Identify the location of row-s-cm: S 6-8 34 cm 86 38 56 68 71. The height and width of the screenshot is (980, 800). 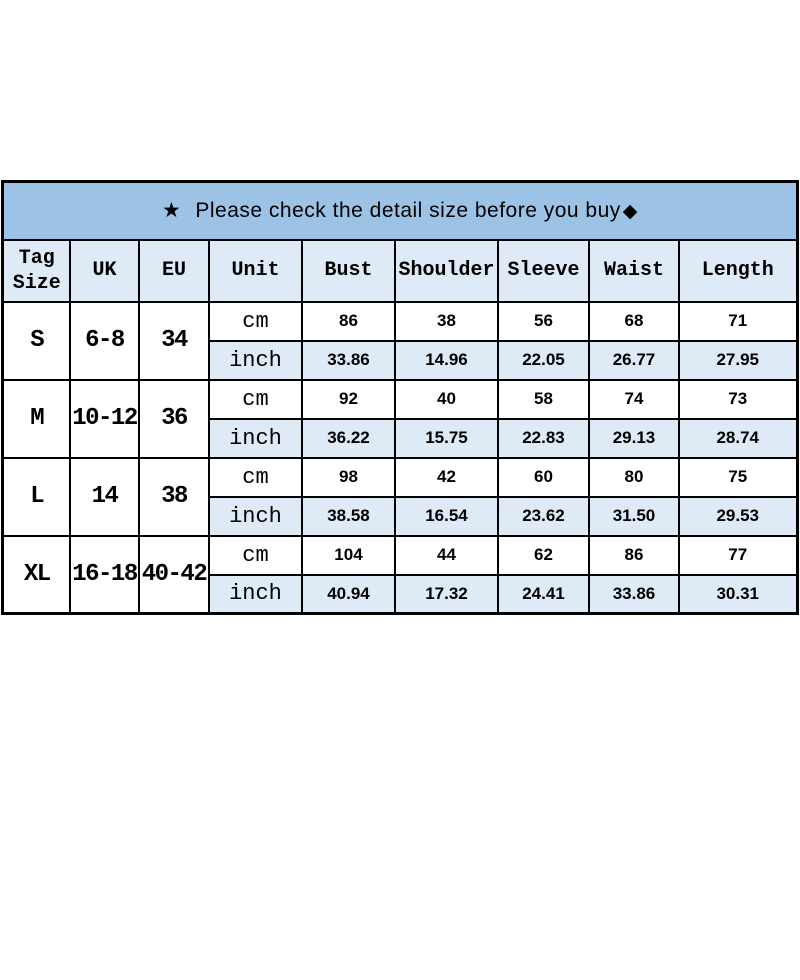
(400, 340).